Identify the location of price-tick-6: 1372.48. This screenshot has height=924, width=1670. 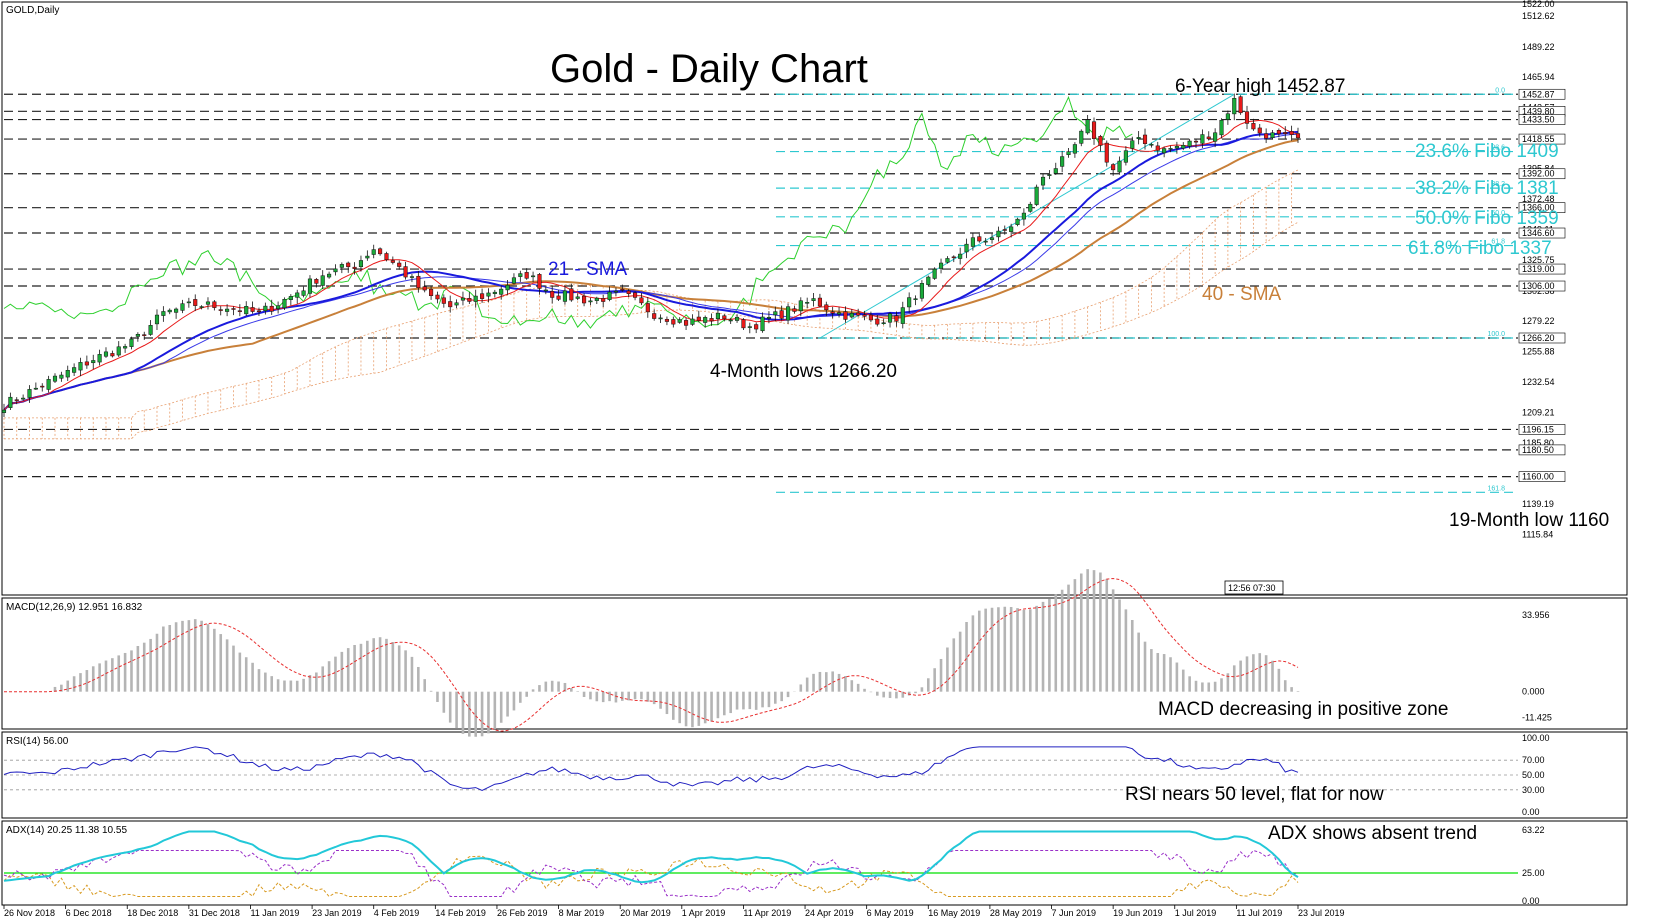
(1538, 199).